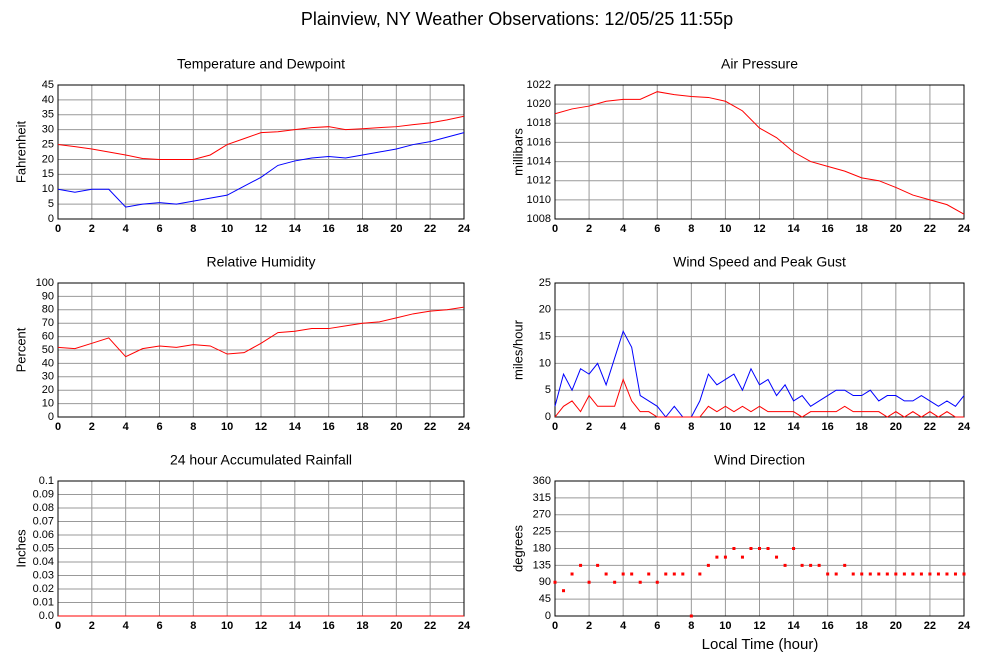  I want to click on y-tick-label: 15, so click(545, 337).